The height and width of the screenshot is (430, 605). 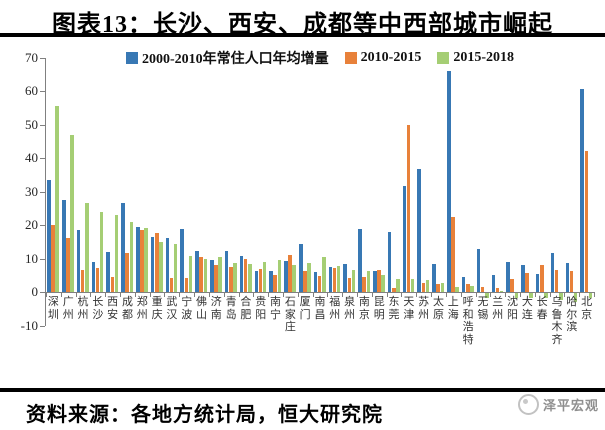 I want to click on bar-orange-长春, so click(x=542, y=278).